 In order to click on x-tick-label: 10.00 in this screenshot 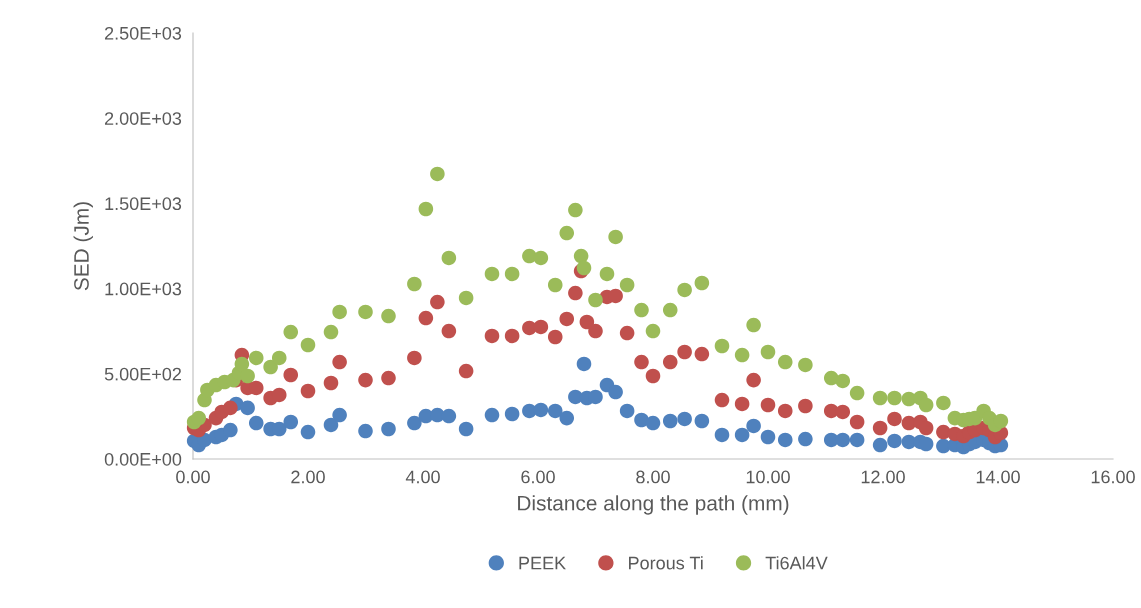, I will do `click(768, 477)`.